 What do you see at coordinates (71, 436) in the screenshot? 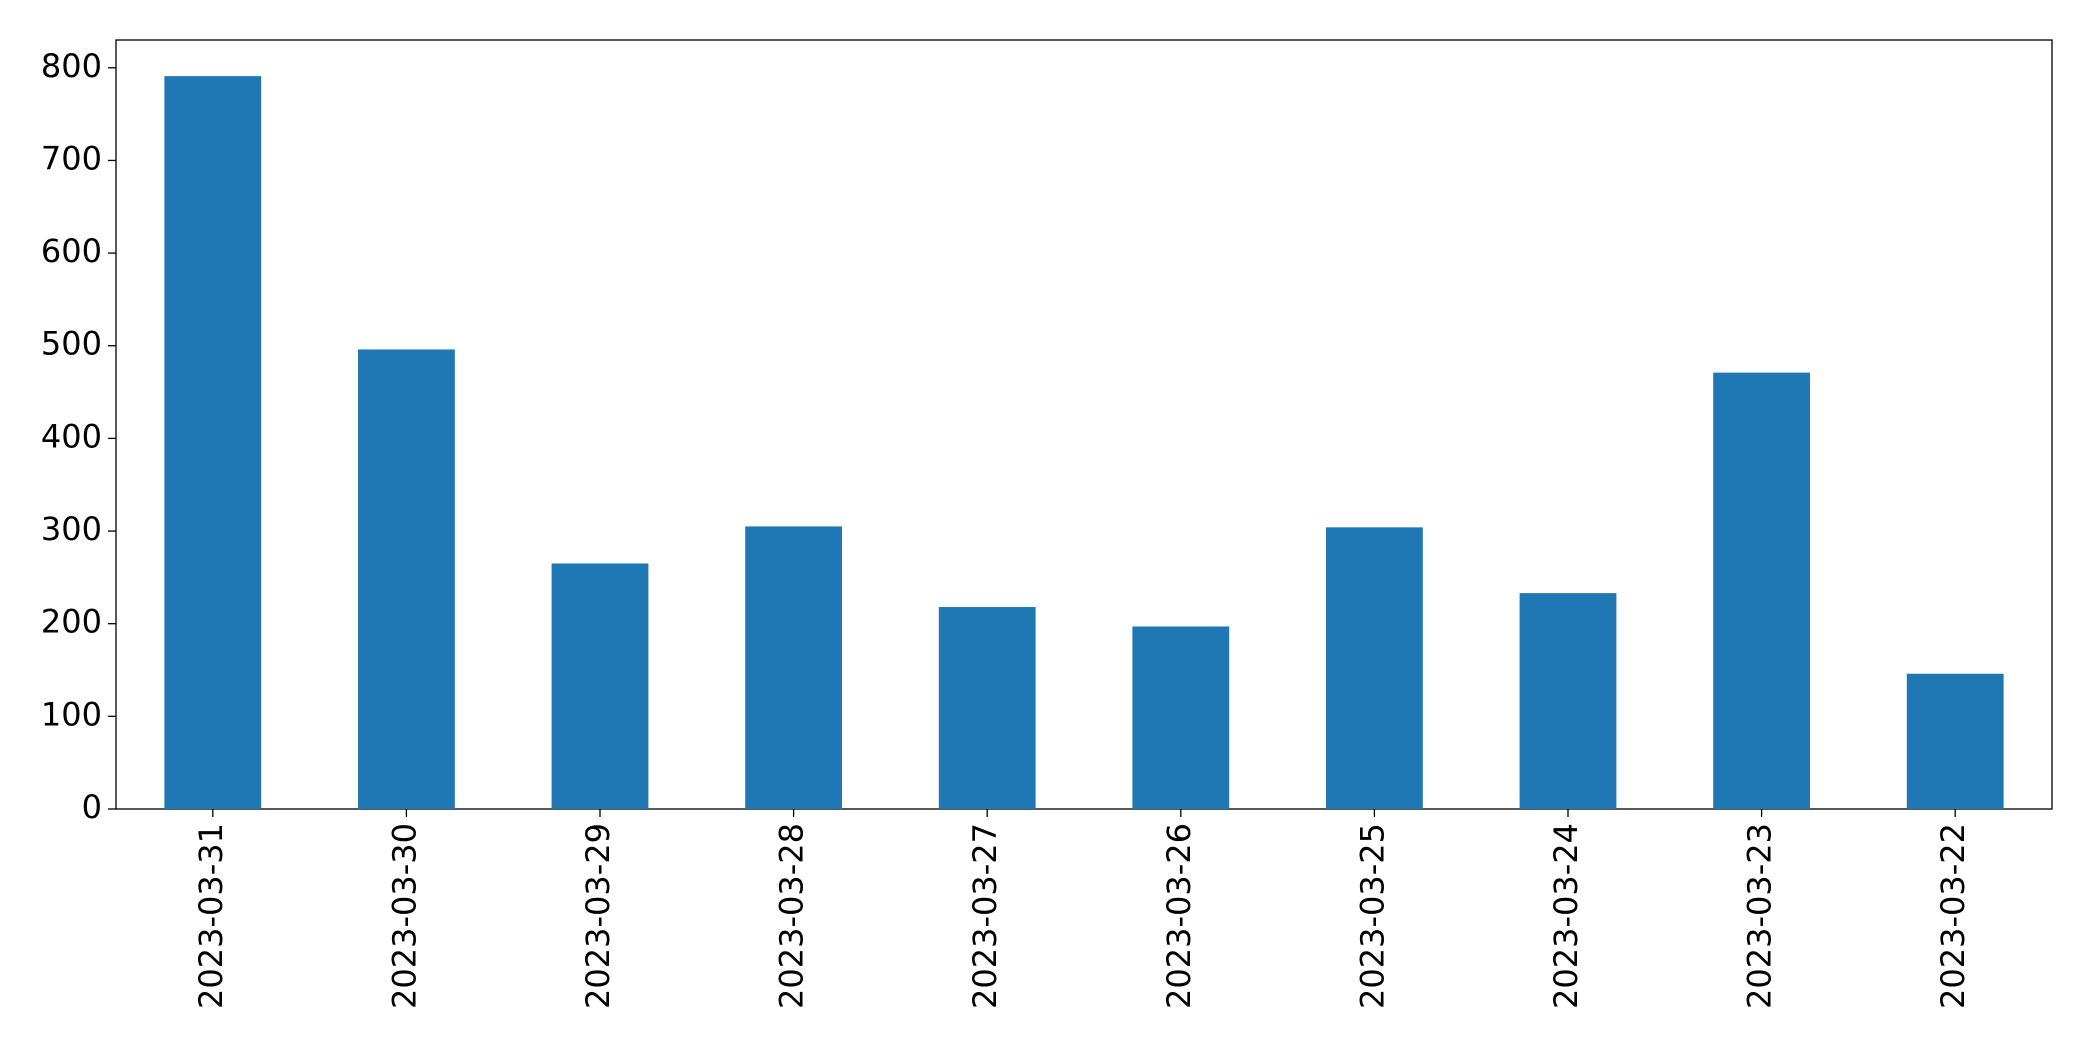
I see `y-tick-label: 400` at bounding box center [71, 436].